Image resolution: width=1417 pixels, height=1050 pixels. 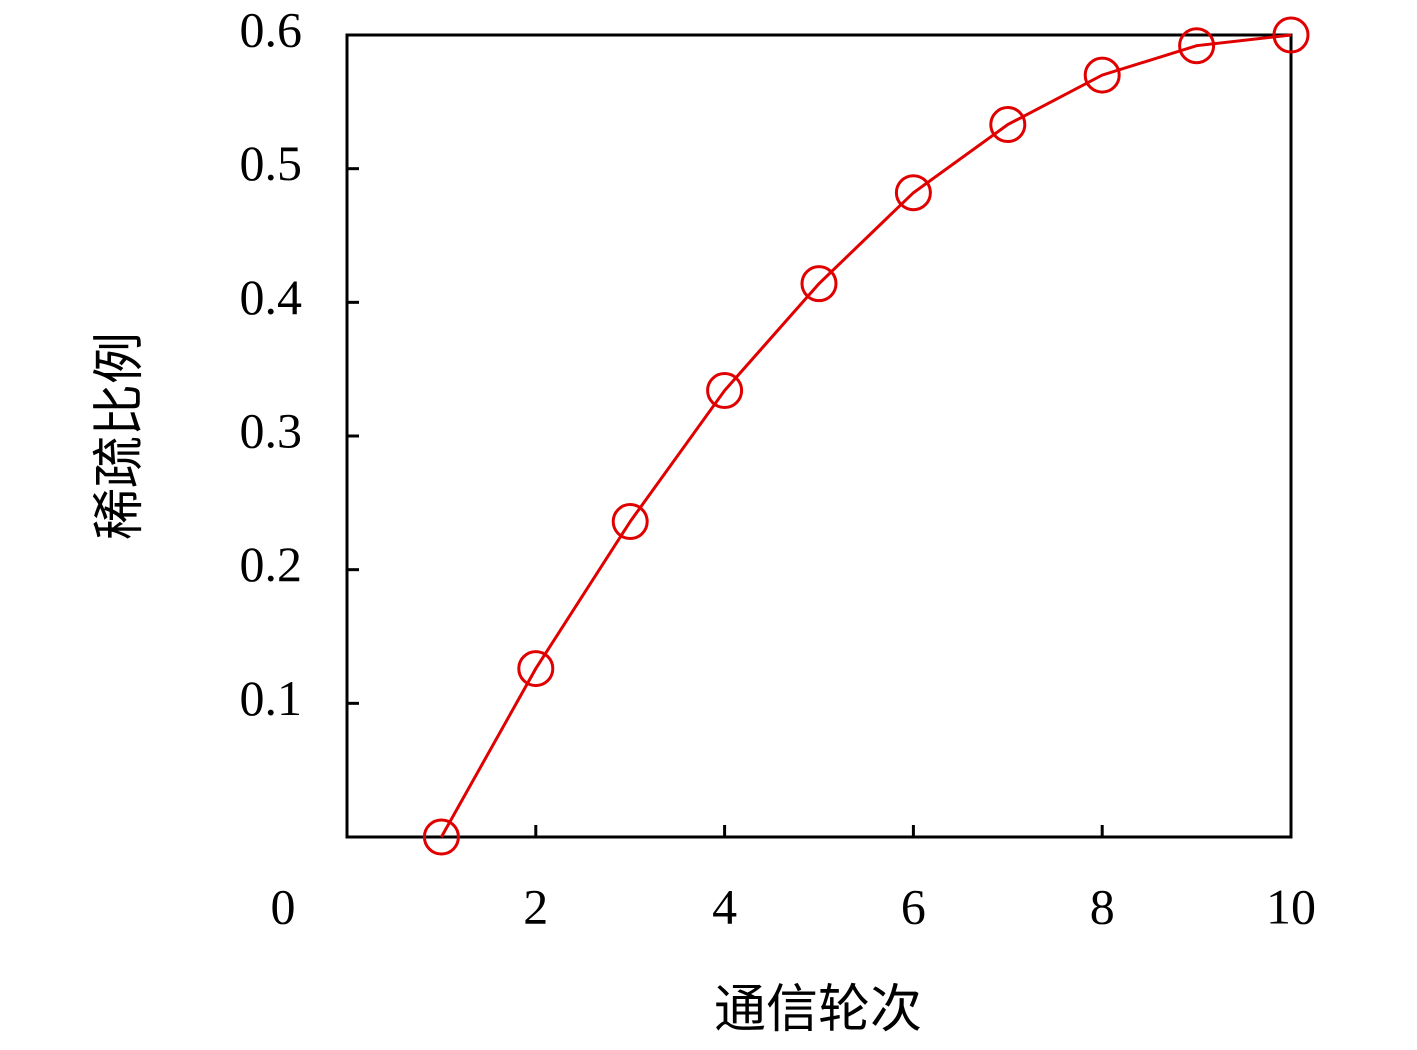 What do you see at coordinates (271, 297) in the screenshot?
I see `y-tick-label: 0.4` at bounding box center [271, 297].